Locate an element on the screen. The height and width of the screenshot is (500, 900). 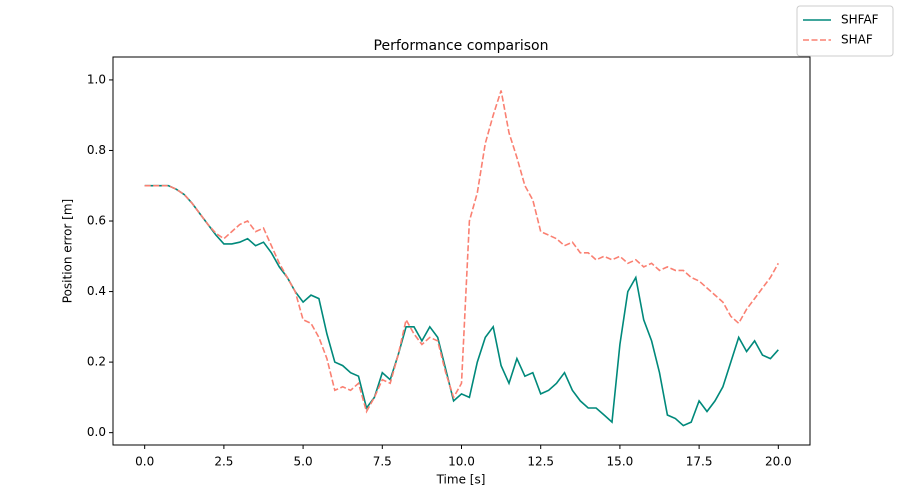
y-tick-label: 0.6 is located at coordinates (96, 221).